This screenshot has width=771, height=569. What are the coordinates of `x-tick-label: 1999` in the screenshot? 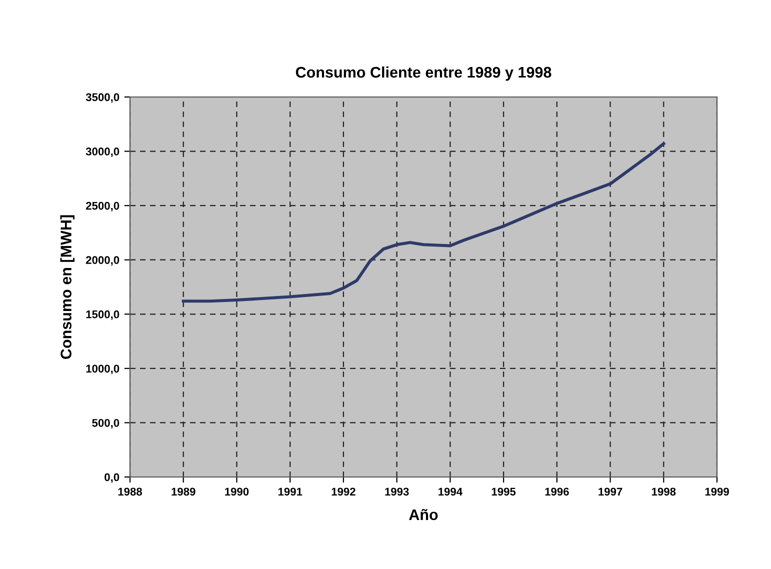 It's located at (717, 492).